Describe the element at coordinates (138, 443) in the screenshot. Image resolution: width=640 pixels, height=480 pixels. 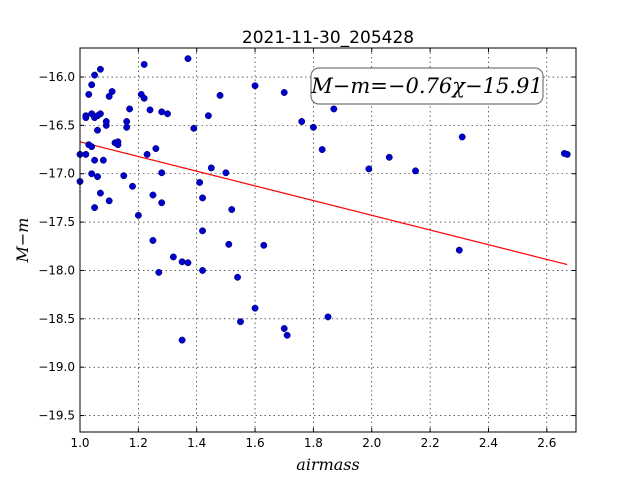
I see `x-tick-label: 1.2` at that location.